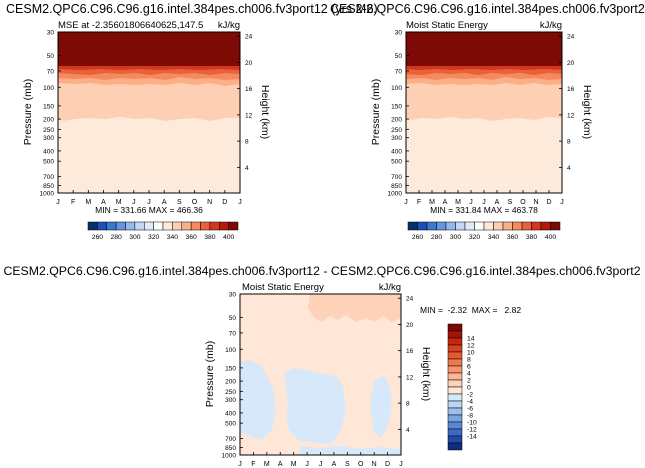  What do you see at coordinates (410, 377) in the screenshot?
I see `y-right-tick-label: 12` at bounding box center [410, 377].